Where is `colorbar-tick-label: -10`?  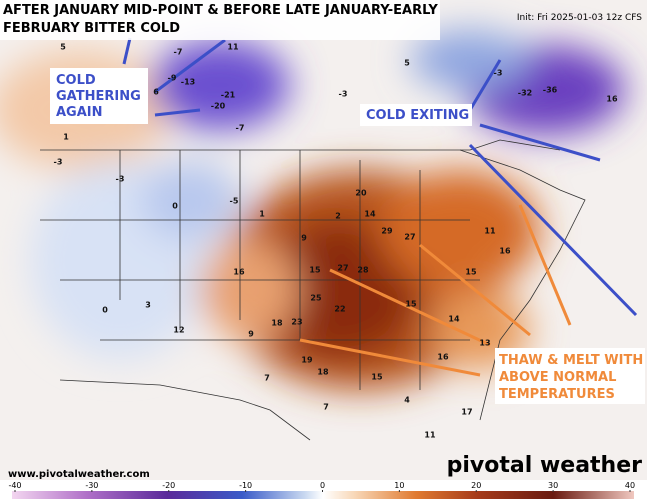
colorbar-tick-label: -10 is located at coordinates (245, 485).